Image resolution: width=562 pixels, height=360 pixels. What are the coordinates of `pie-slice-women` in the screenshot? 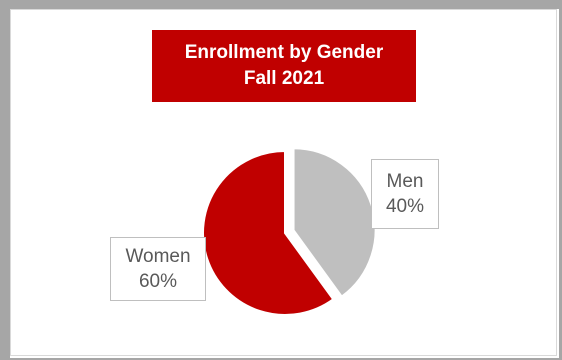 It's located at (268, 232).